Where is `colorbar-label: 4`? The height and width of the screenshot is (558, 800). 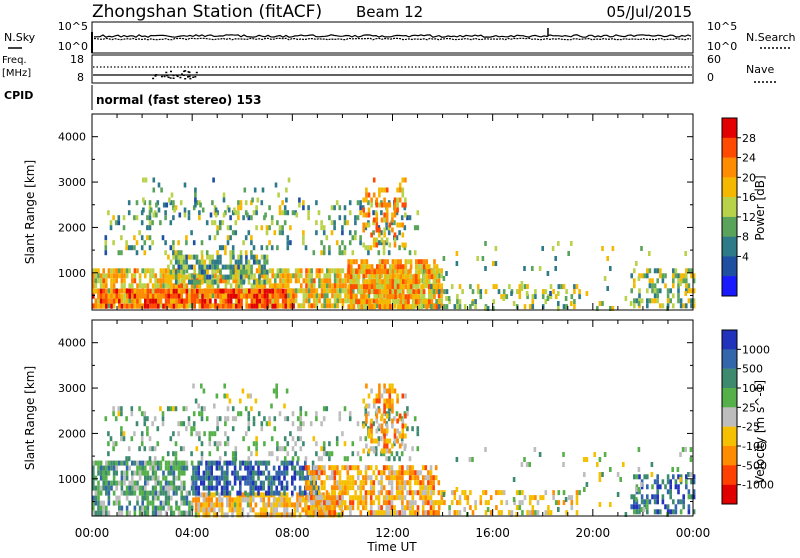
colorbar-label: 4 is located at coordinates (745, 256).